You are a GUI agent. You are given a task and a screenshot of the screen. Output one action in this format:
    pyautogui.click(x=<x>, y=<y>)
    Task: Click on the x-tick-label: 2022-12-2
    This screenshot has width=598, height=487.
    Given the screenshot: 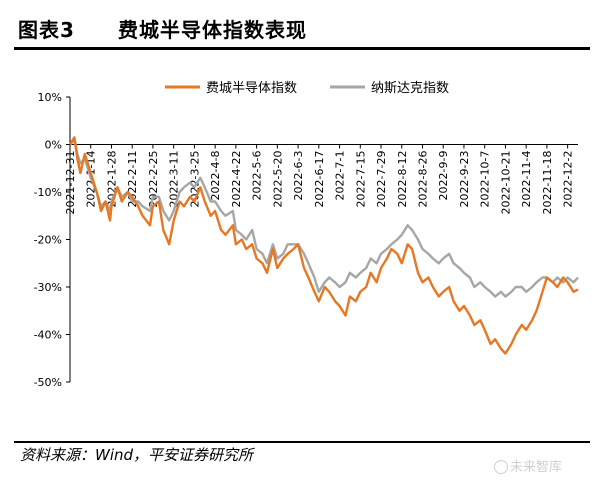 What is the action you would take?
    pyautogui.click(x=568, y=179)
    